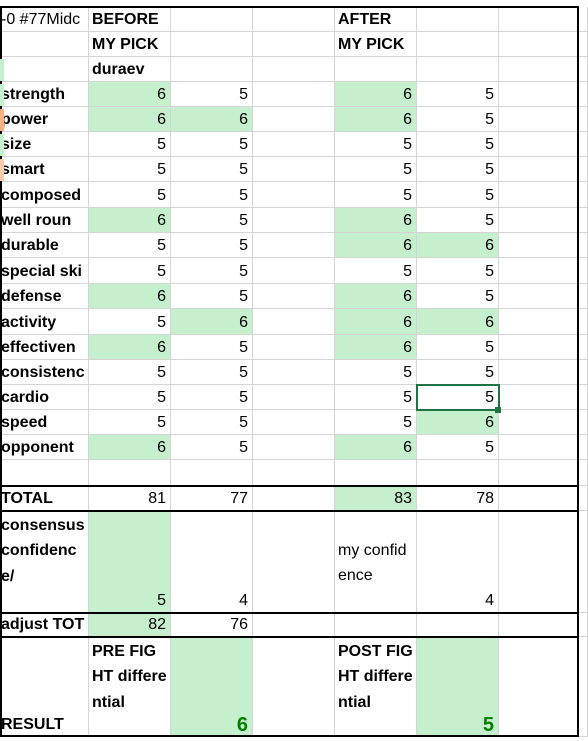 The image size is (588, 741). Describe the element at coordinates (376, 687) in the screenshot. I see `post-fight-label: POST FIGHT differential` at that location.